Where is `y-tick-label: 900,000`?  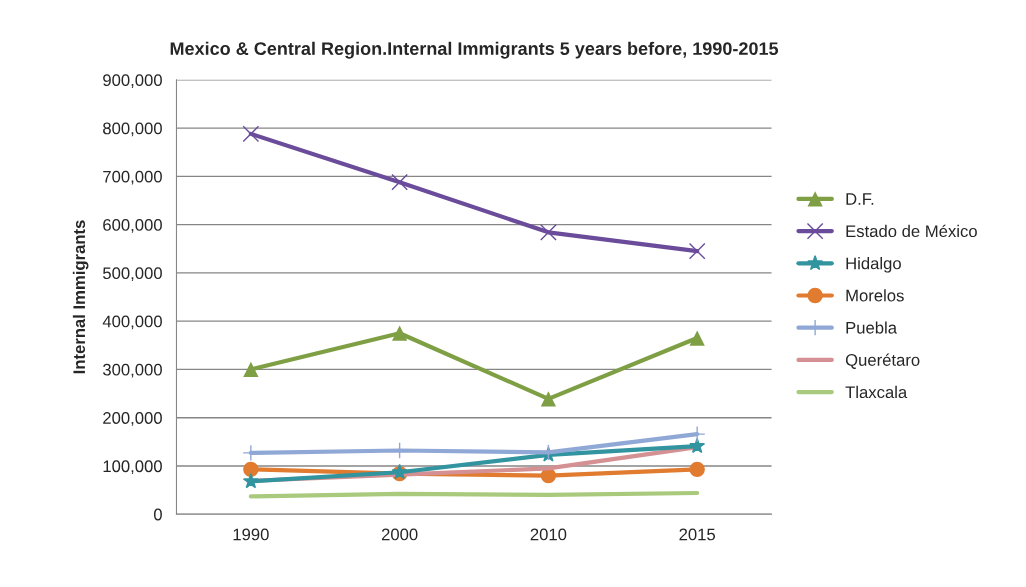 y-tick-label: 900,000 is located at coordinates (132, 81).